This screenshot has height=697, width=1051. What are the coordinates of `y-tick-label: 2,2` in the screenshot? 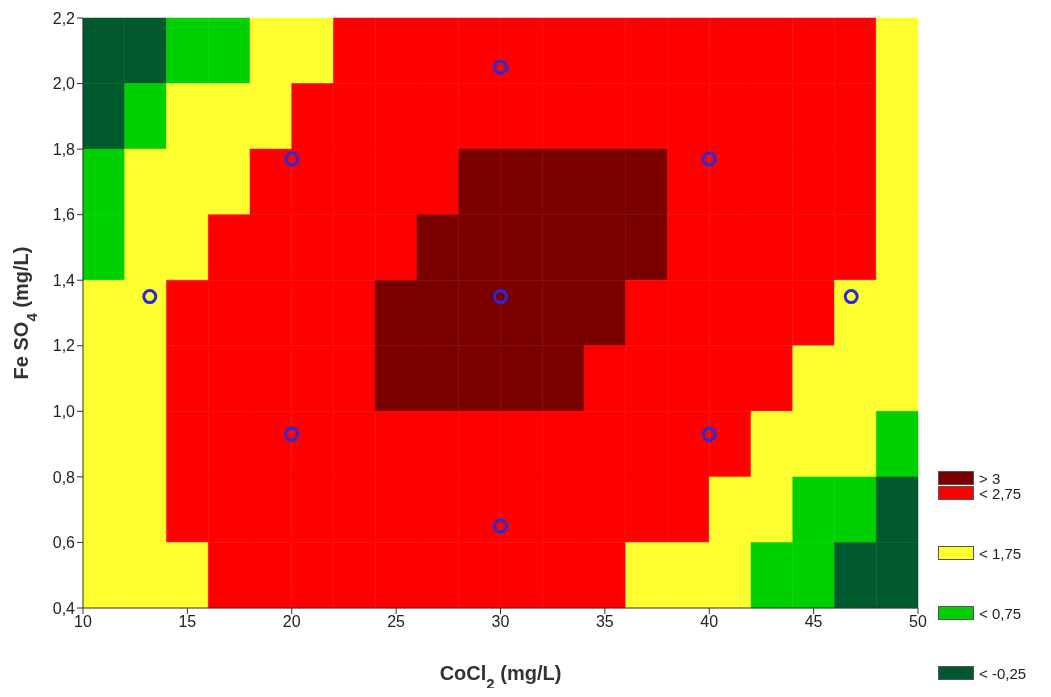 It's located at (64, 18).